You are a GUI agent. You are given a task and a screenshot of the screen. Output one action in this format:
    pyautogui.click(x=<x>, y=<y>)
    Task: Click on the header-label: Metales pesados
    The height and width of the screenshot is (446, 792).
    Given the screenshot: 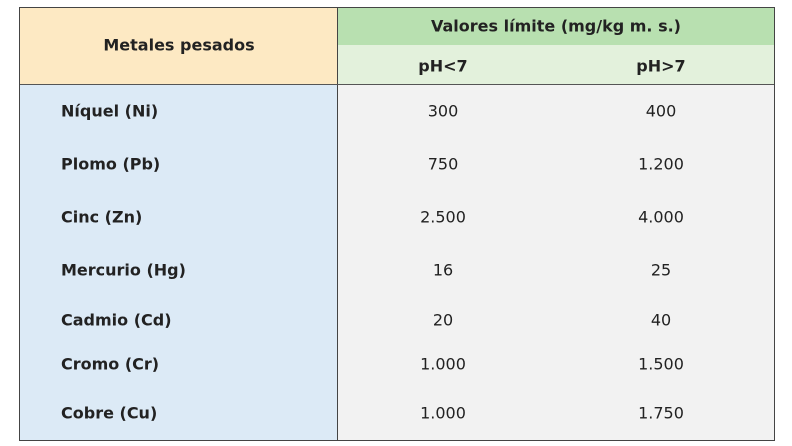 What is the action you would take?
    pyautogui.click(x=179, y=45)
    